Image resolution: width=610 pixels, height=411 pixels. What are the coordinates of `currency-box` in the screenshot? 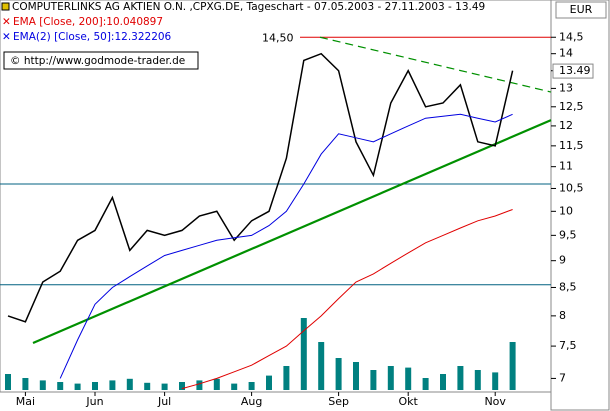 It's located at (581, 10).